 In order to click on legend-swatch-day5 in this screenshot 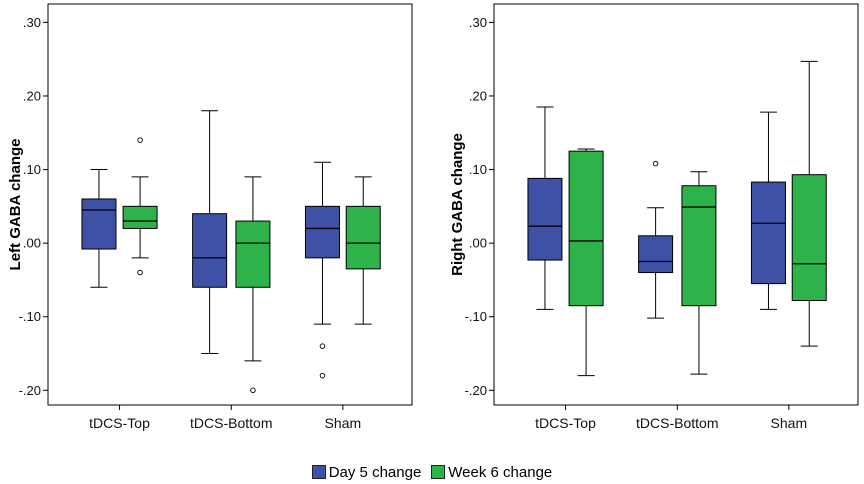, I will do `click(318, 472)`.